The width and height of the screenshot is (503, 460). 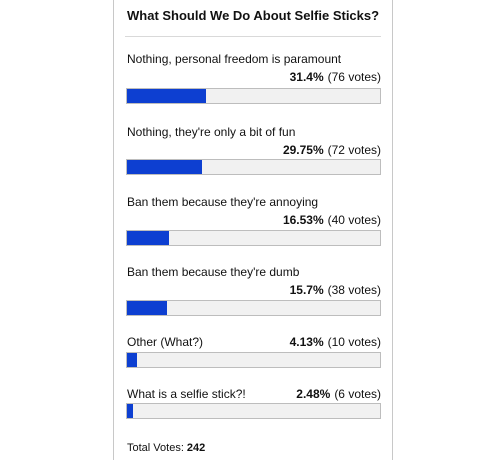 I want to click on option-label: Other (What?), so click(x=165, y=342).